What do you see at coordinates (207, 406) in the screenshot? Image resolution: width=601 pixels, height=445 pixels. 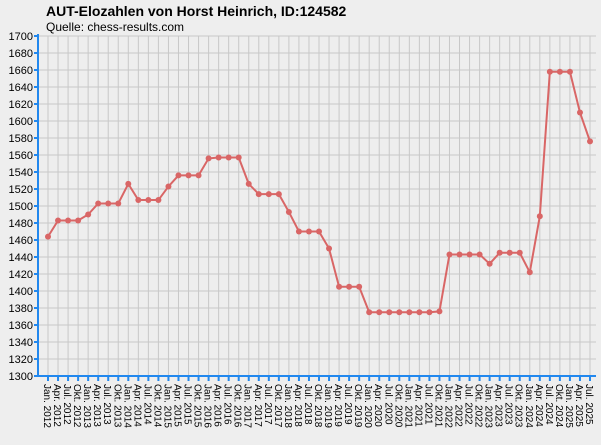 I see `x-tick-label: Jan. 2016` at bounding box center [207, 406].